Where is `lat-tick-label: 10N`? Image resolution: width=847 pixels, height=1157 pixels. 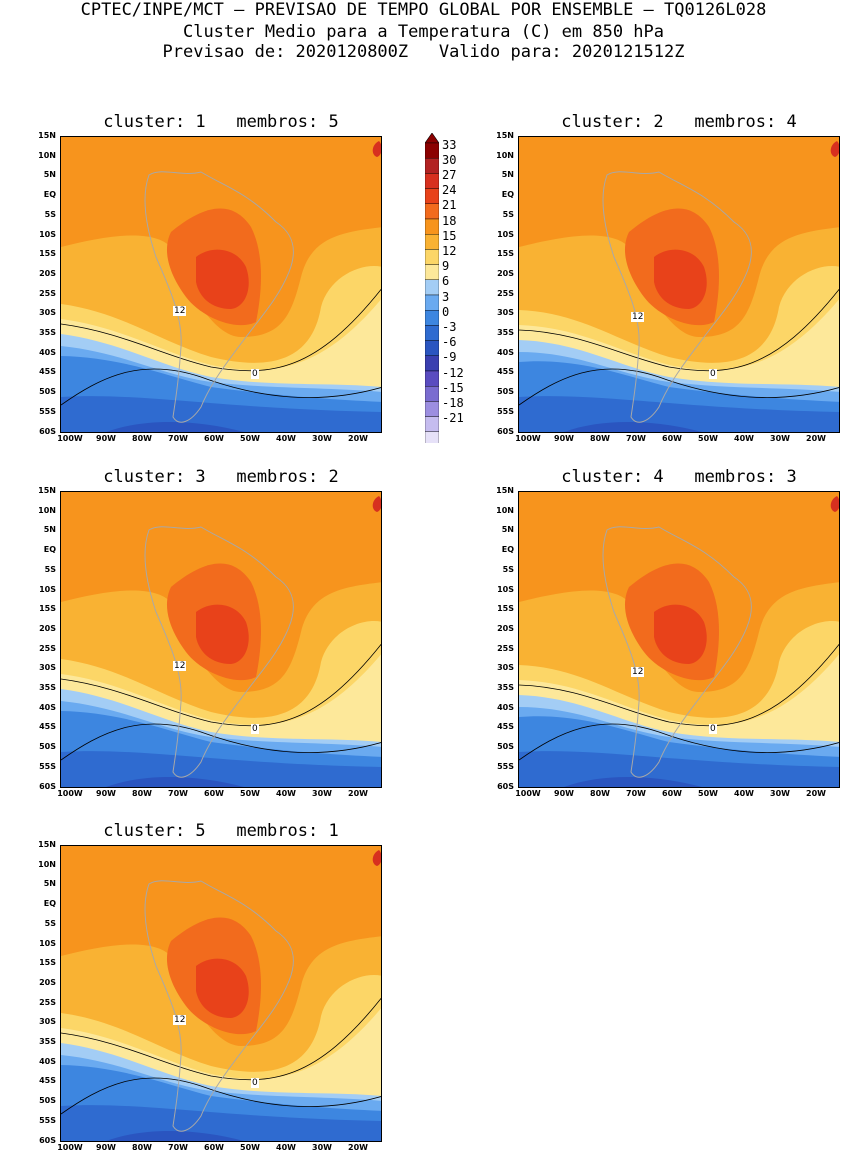
lat-tick-label: 10N is located at coordinates (47, 510).